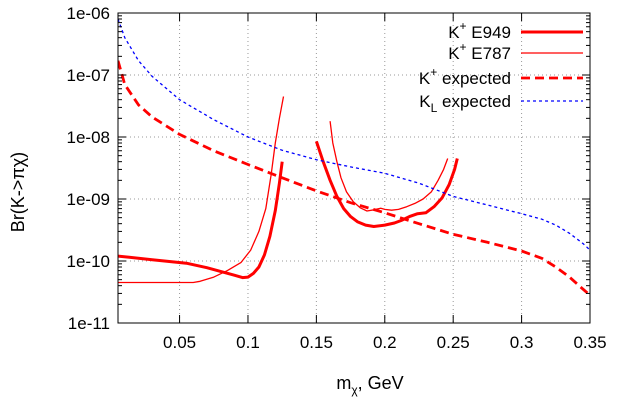 This screenshot has height=404, width=617. What do you see at coordinates (385, 342) in the screenshot?
I see `x-tick-label: 0.2` at bounding box center [385, 342].